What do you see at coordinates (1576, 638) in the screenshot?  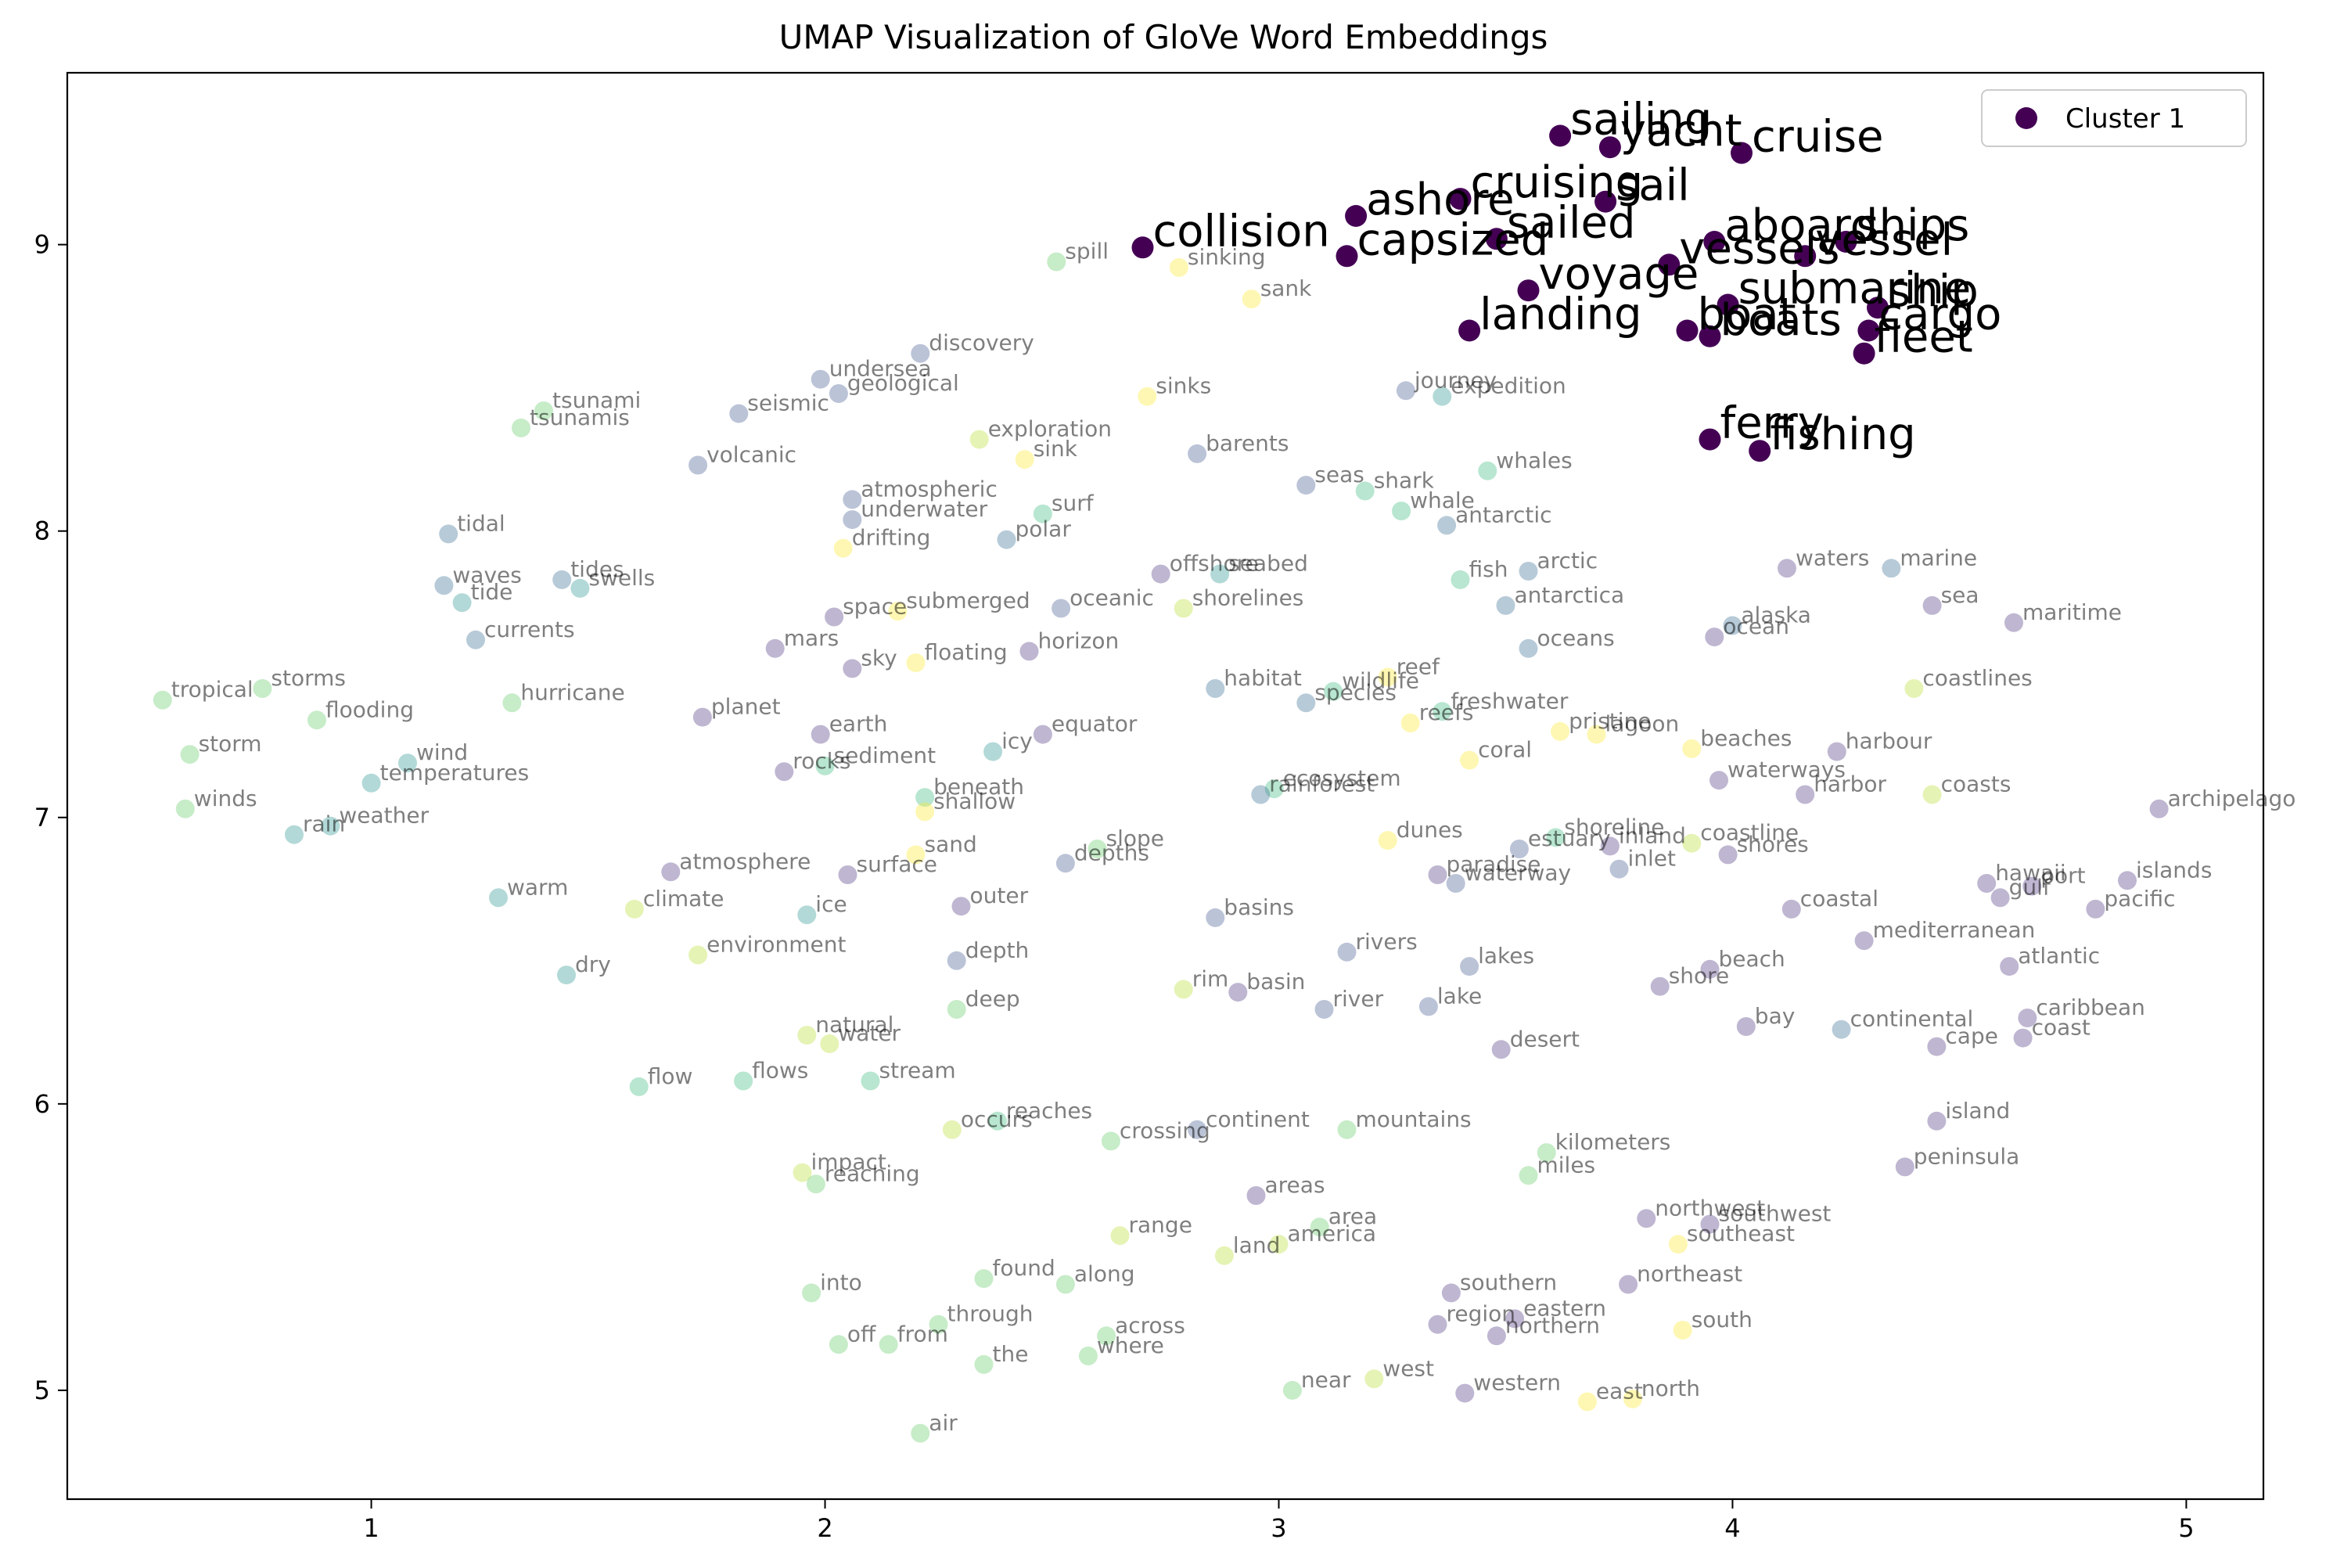 I see `point-label-oceans: oceans` at bounding box center [1576, 638].